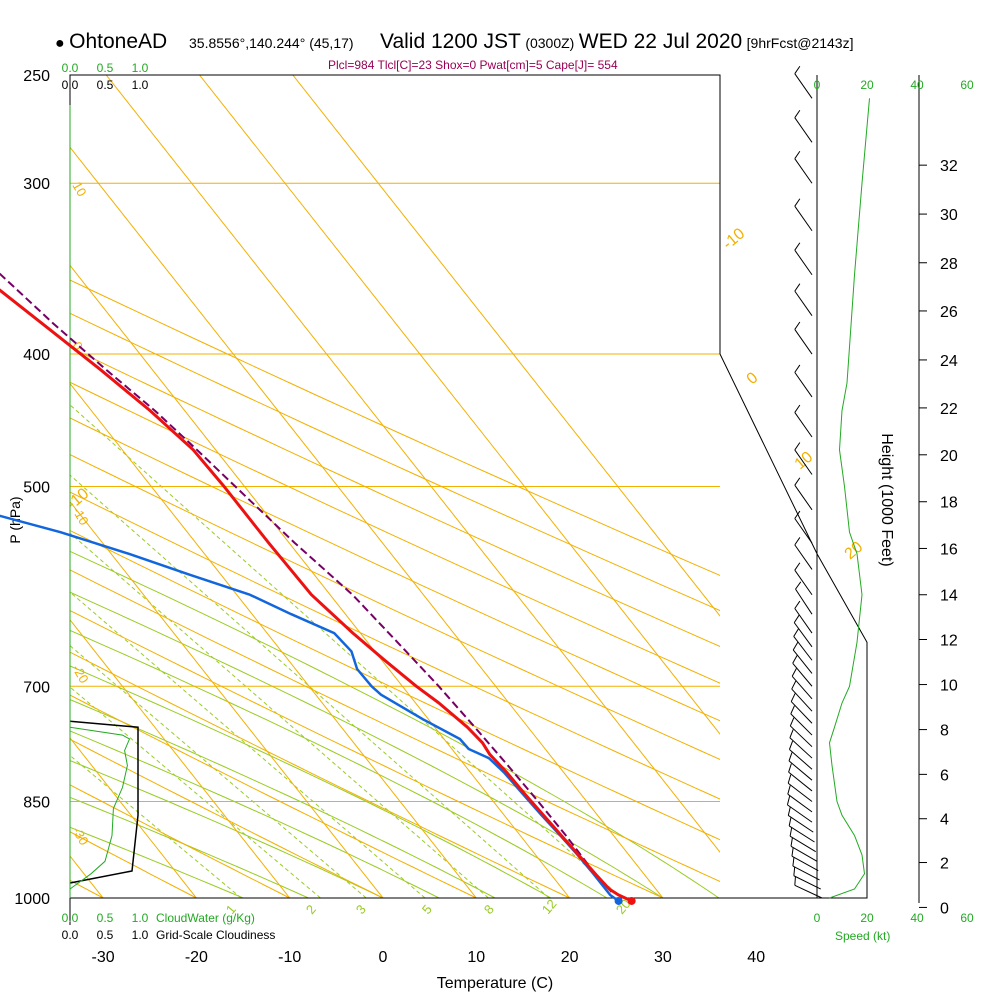  Describe the element at coordinates (944, 775) in the screenshot. I see `height-tick-label: 6` at that location.